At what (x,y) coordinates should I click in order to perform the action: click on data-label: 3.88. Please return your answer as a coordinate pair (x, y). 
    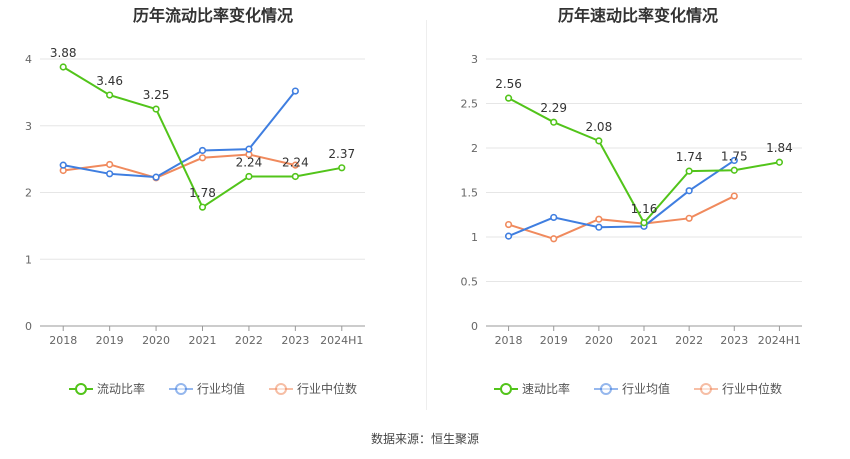
    Looking at the image, I should click on (63, 53).